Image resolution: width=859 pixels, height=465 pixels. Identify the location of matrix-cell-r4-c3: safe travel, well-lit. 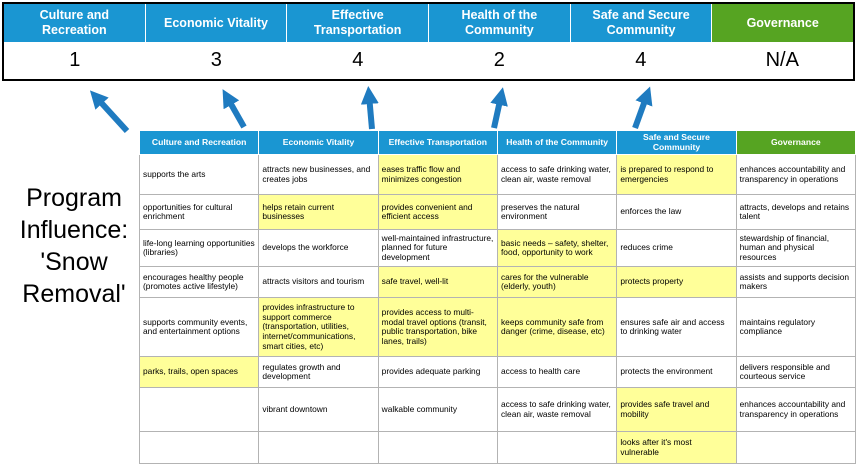
(437, 282).